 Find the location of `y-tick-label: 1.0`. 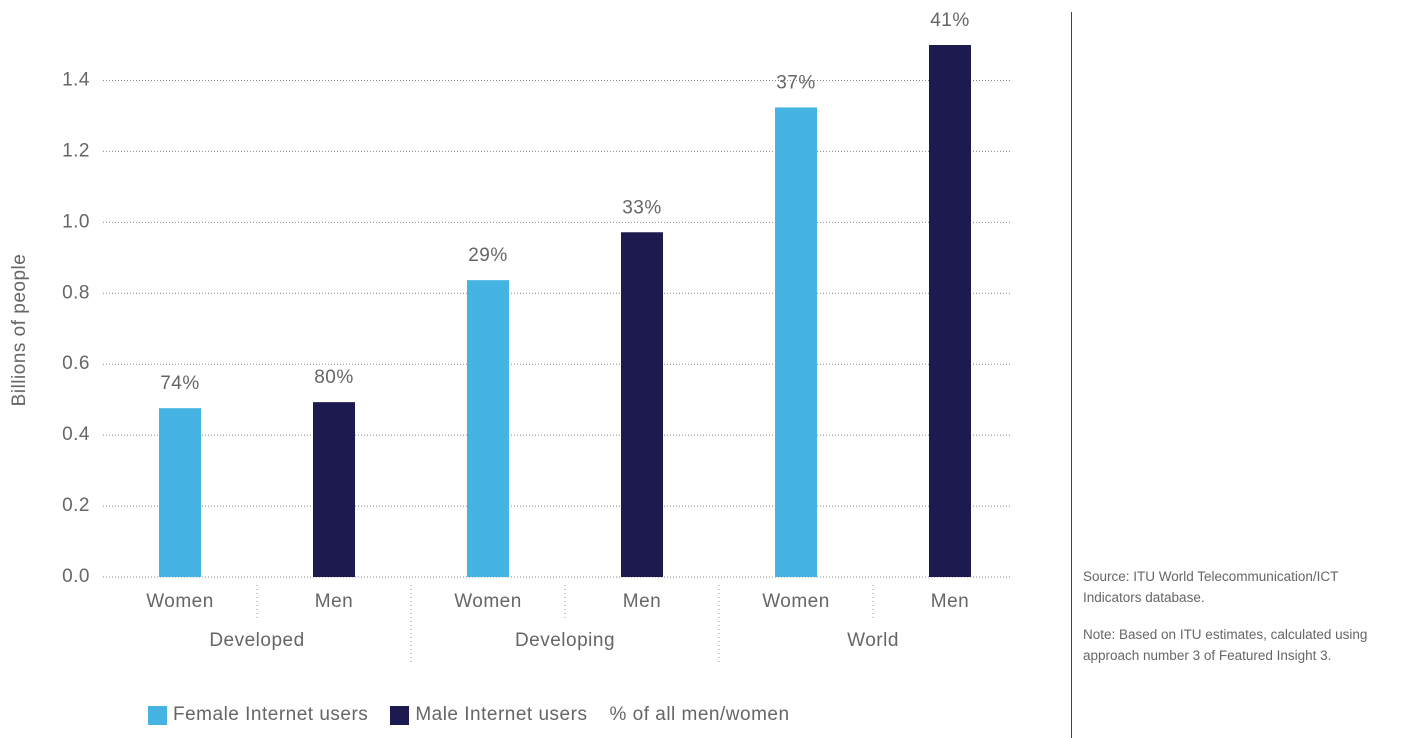

y-tick-label: 1.0 is located at coordinates (76, 221).